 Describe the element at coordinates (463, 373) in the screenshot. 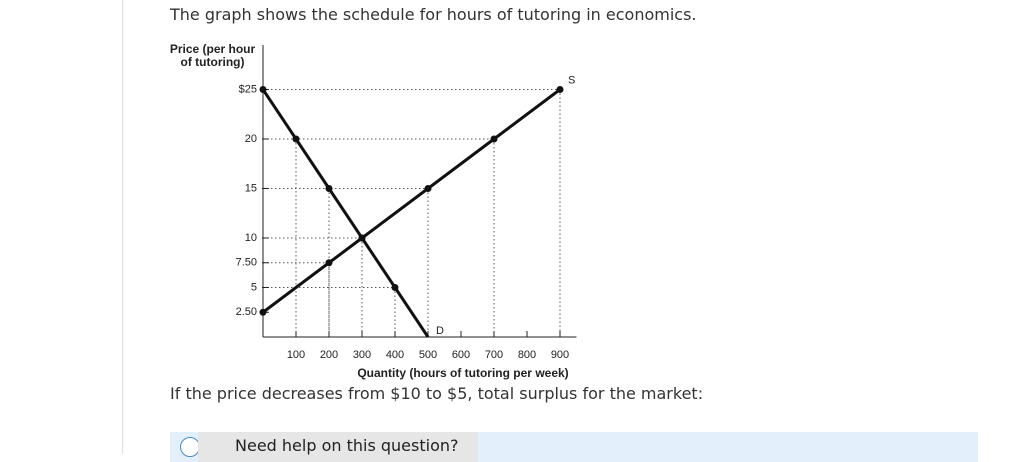

I see `x-axis-label: Quantity (hours of tutoring per week)` at that location.